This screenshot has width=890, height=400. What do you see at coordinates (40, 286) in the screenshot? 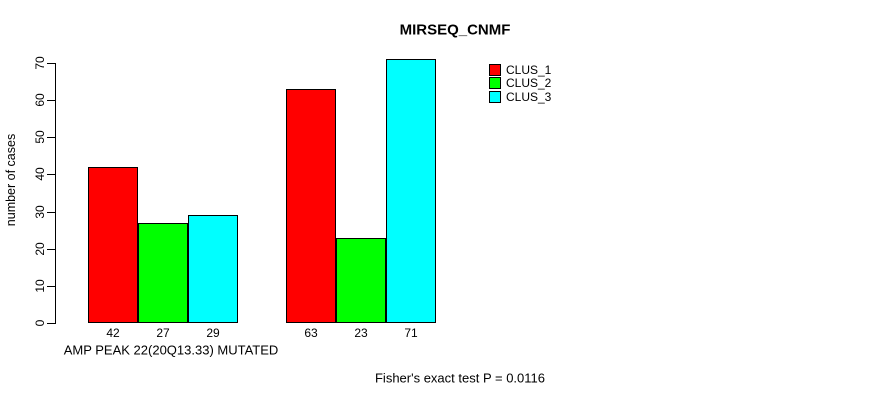
I see `y-tick-label: 10` at bounding box center [40, 286].